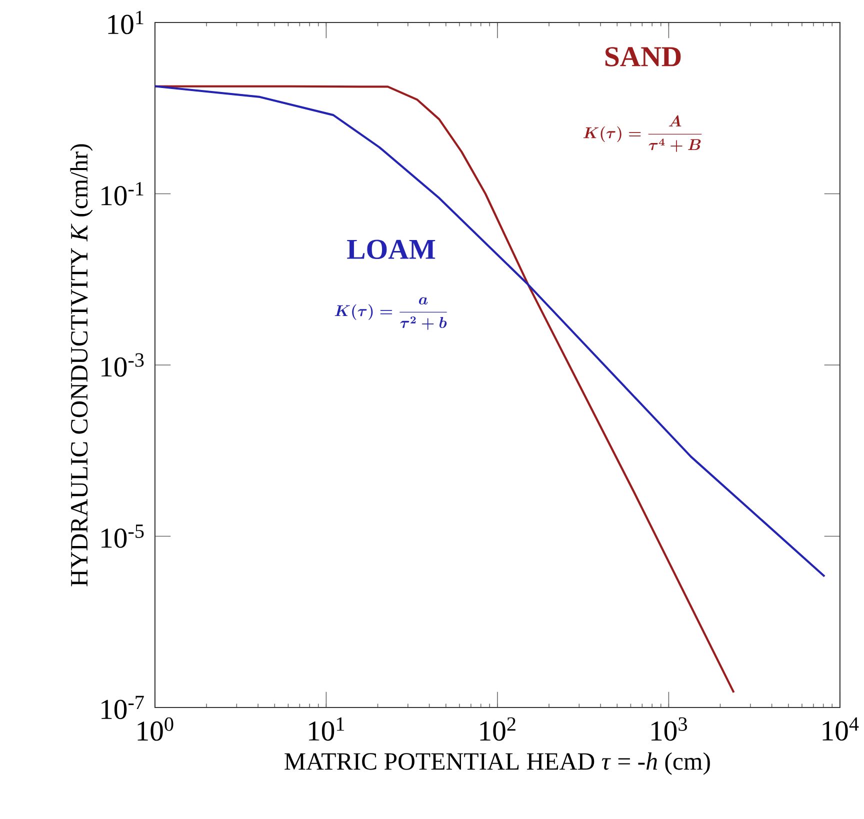 The height and width of the screenshot is (819, 864). What do you see at coordinates (123, 365) in the screenshot?
I see `y-tick-label: 10$^{-3}$` at bounding box center [123, 365].